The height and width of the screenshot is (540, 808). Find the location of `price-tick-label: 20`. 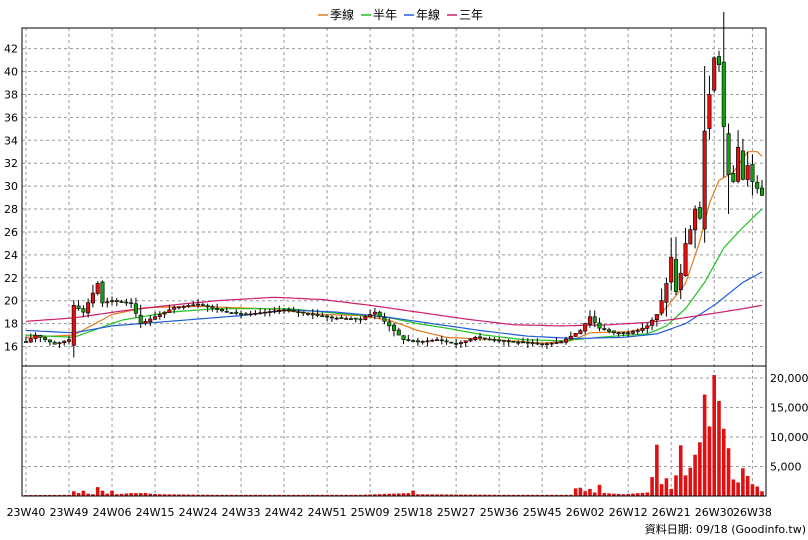

price-tick-label: 20 is located at coordinates (11, 301).